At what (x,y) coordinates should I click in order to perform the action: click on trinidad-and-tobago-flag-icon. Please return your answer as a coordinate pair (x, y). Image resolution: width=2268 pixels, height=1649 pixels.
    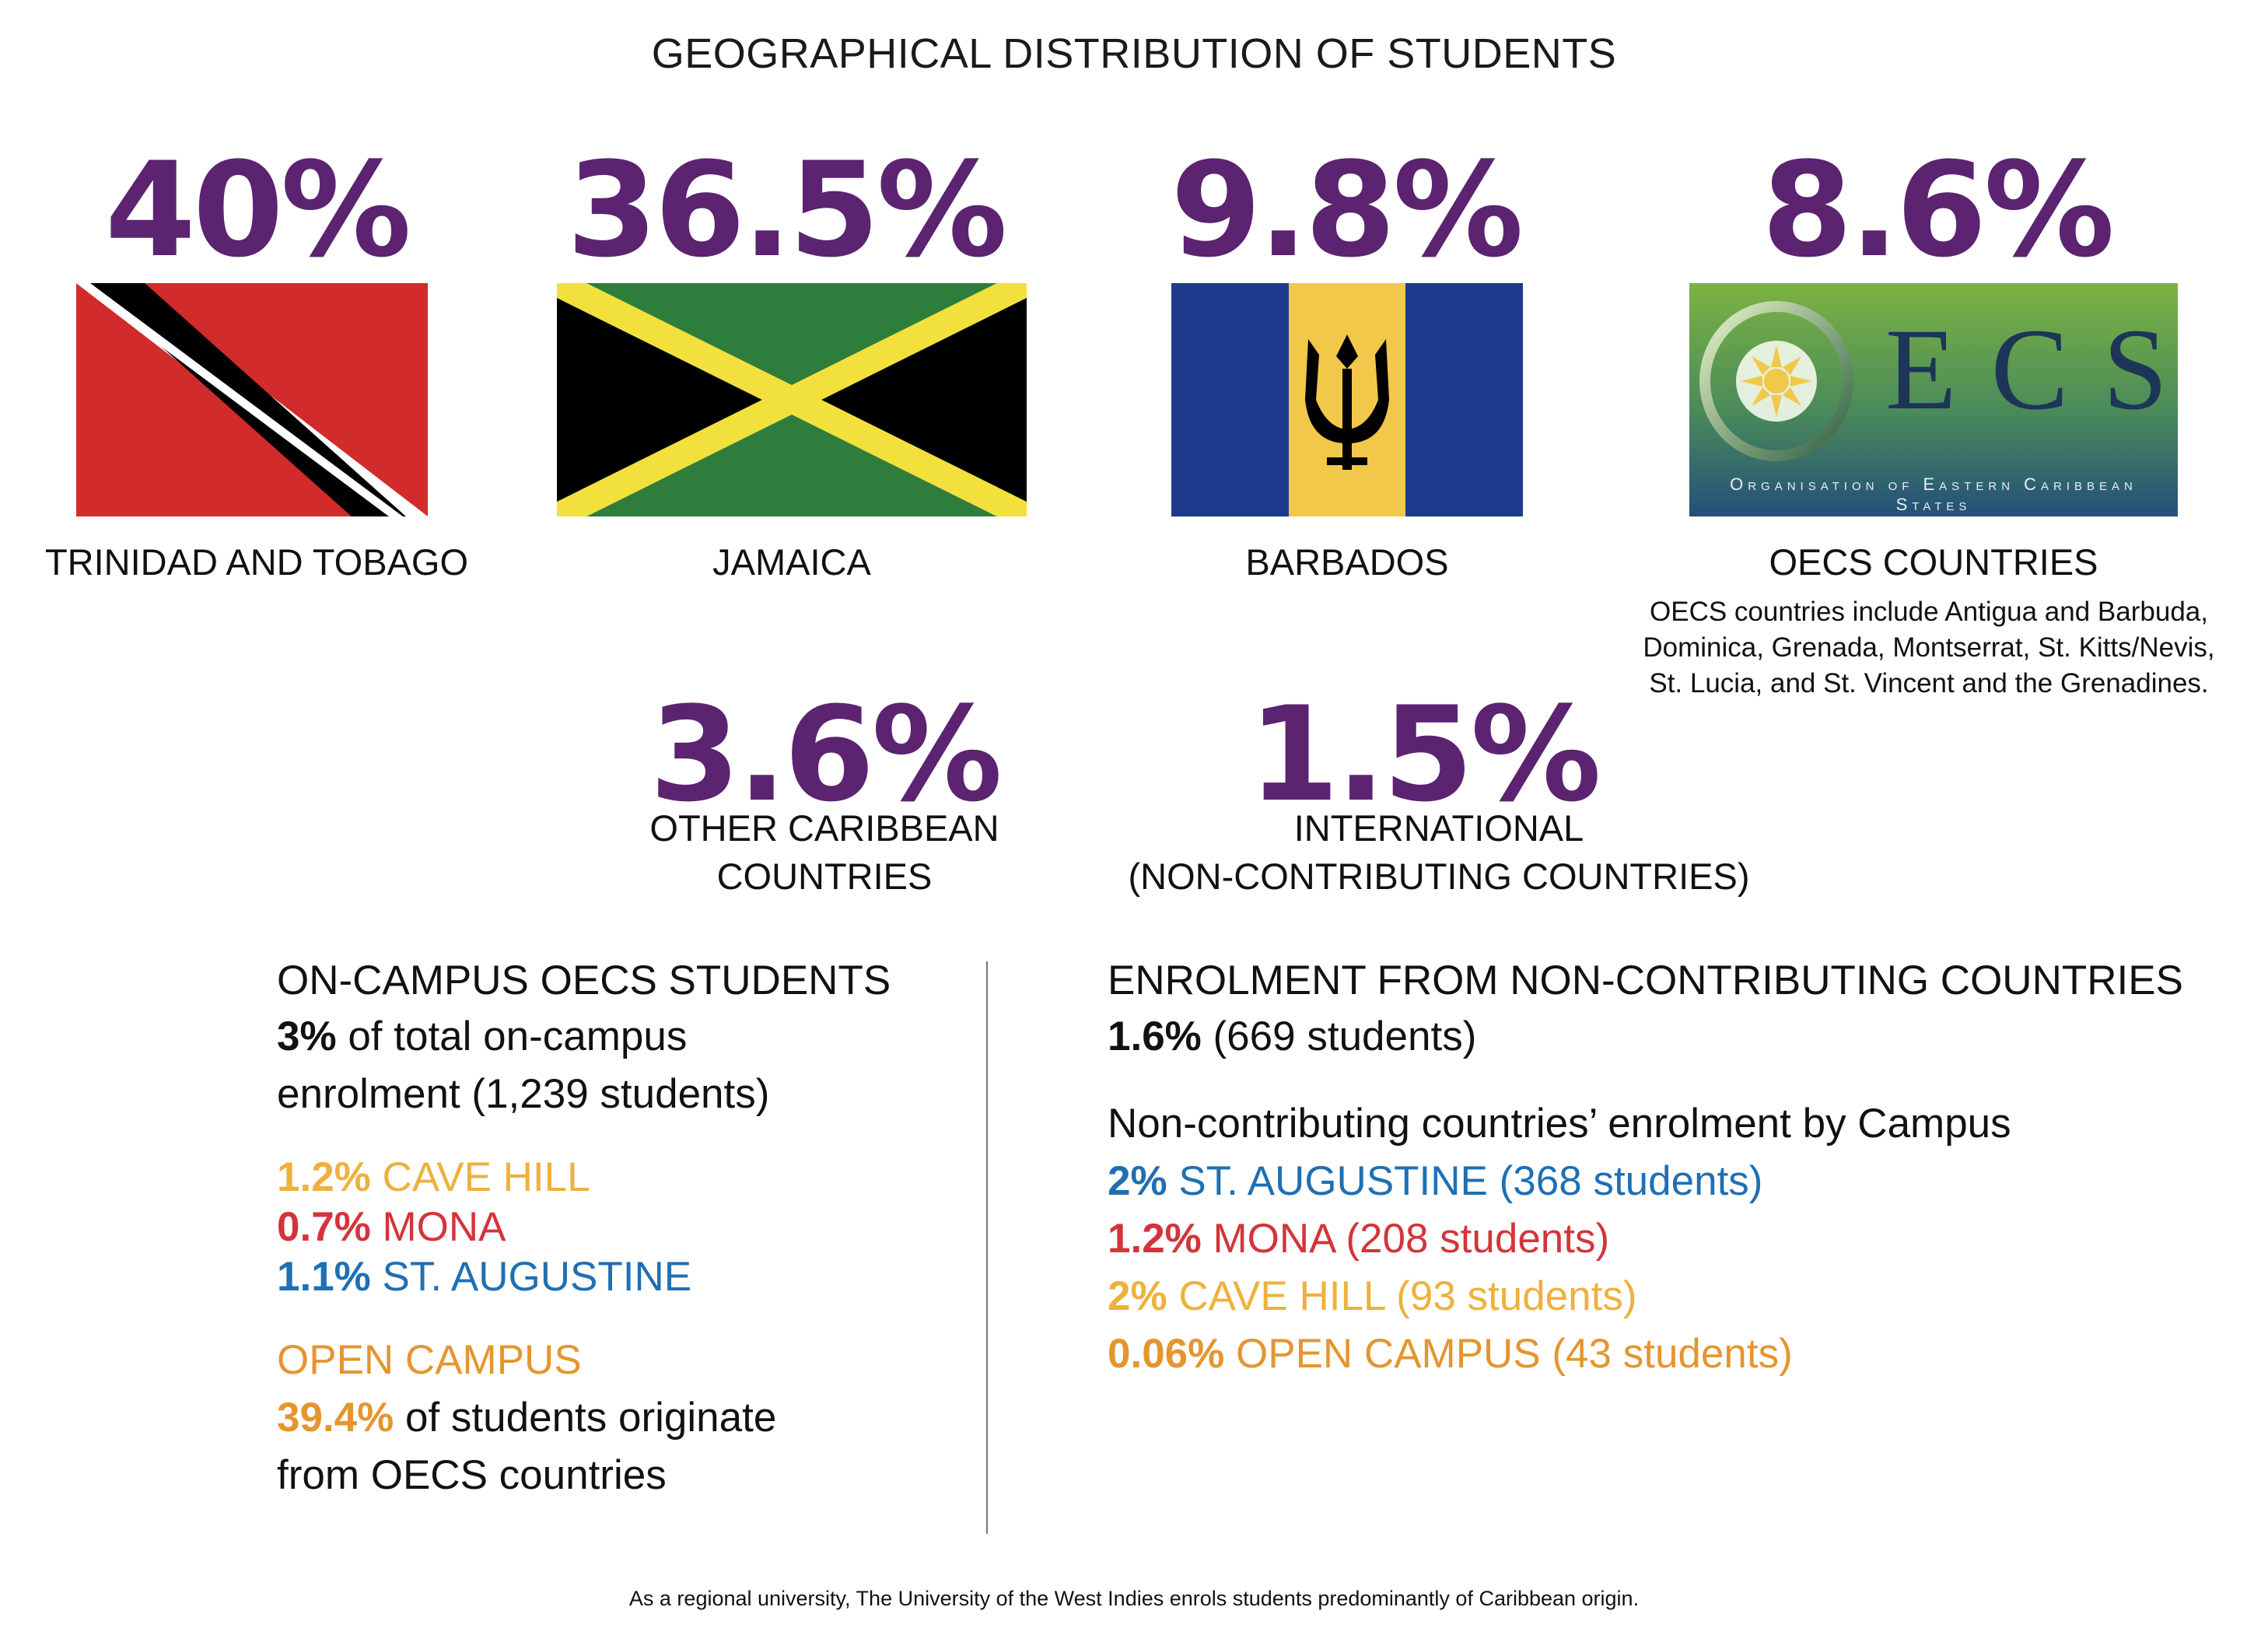
    Looking at the image, I should click on (252, 400).